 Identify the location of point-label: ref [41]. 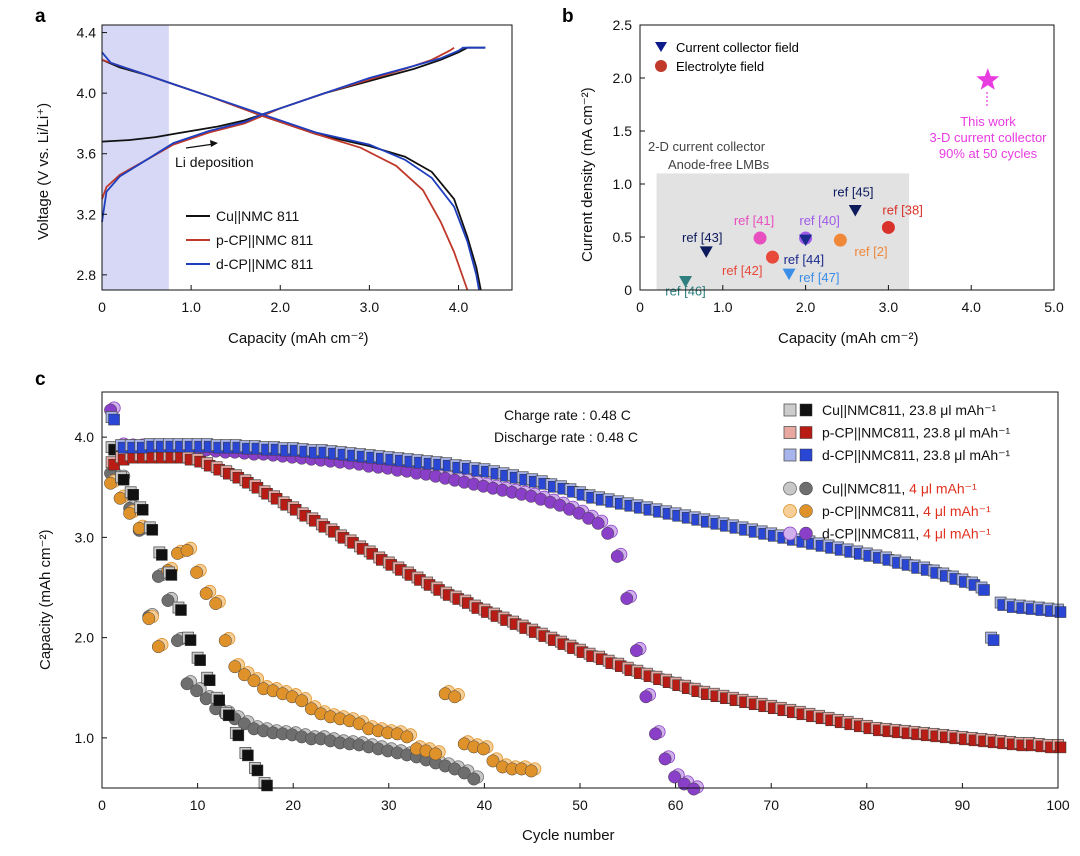
(754, 220).